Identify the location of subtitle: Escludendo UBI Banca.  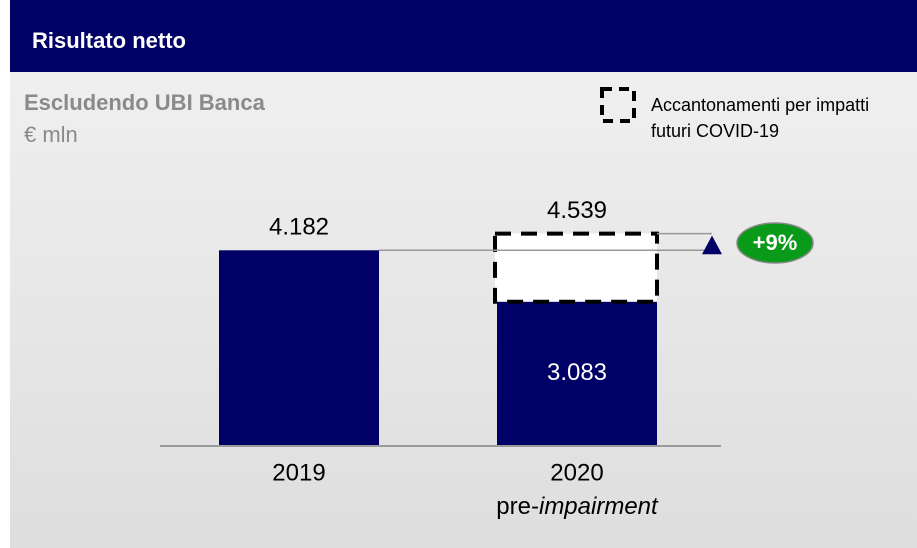
(145, 102).